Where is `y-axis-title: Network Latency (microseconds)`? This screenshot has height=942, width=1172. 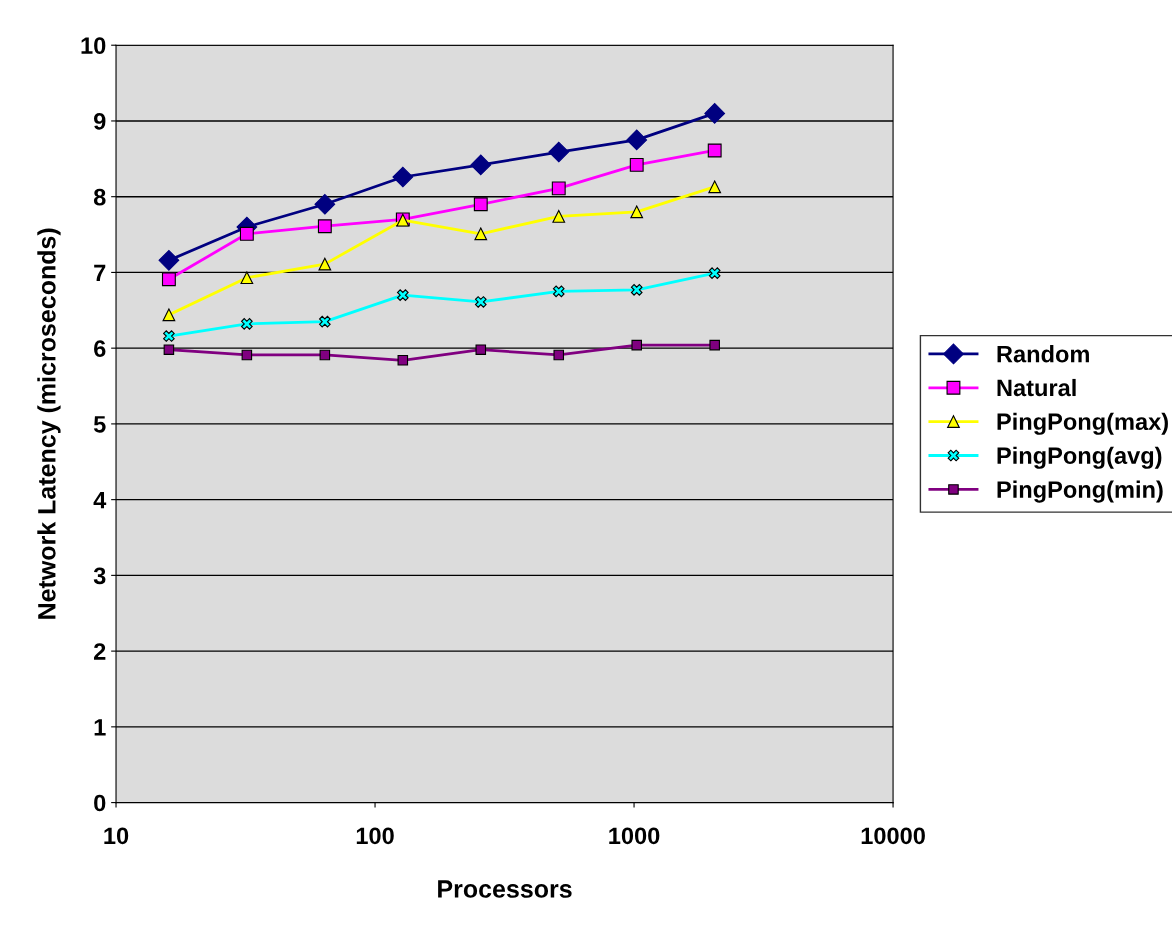
y-axis-title: Network Latency (microseconds) is located at coordinates (49, 423).